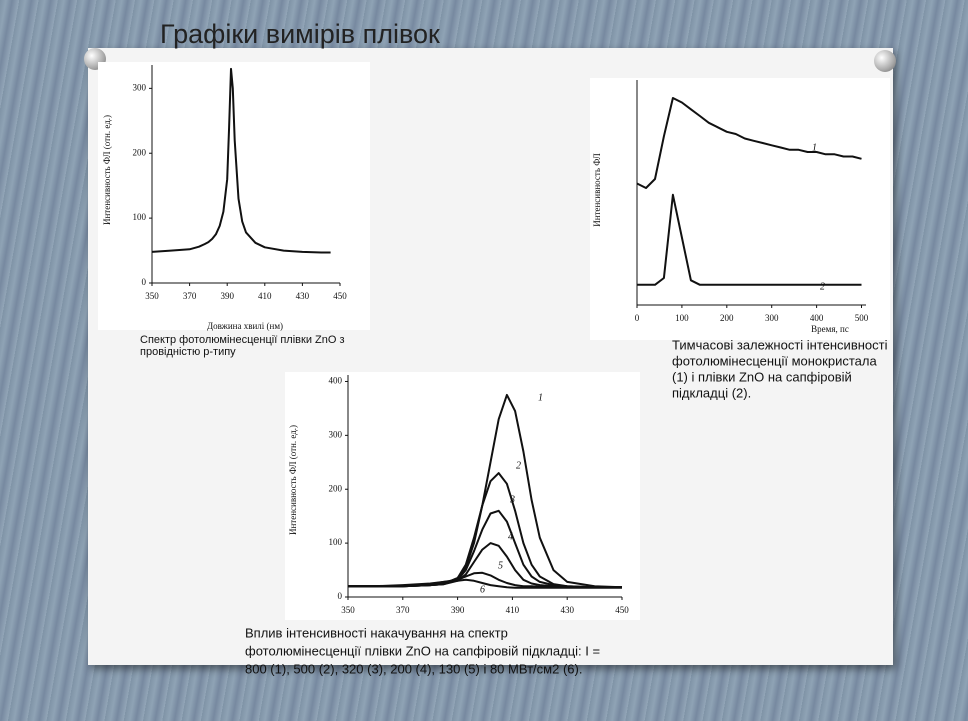 This screenshot has width=968, height=721. I want to click on slide-title: Графіки вимірів плівок, so click(300, 34).